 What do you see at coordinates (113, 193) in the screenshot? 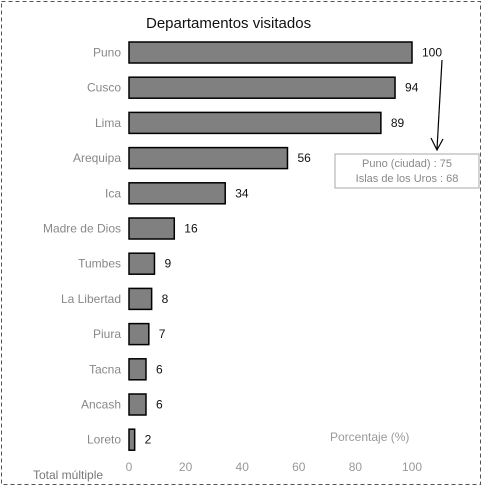
I see `category-label: Ica` at bounding box center [113, 193].